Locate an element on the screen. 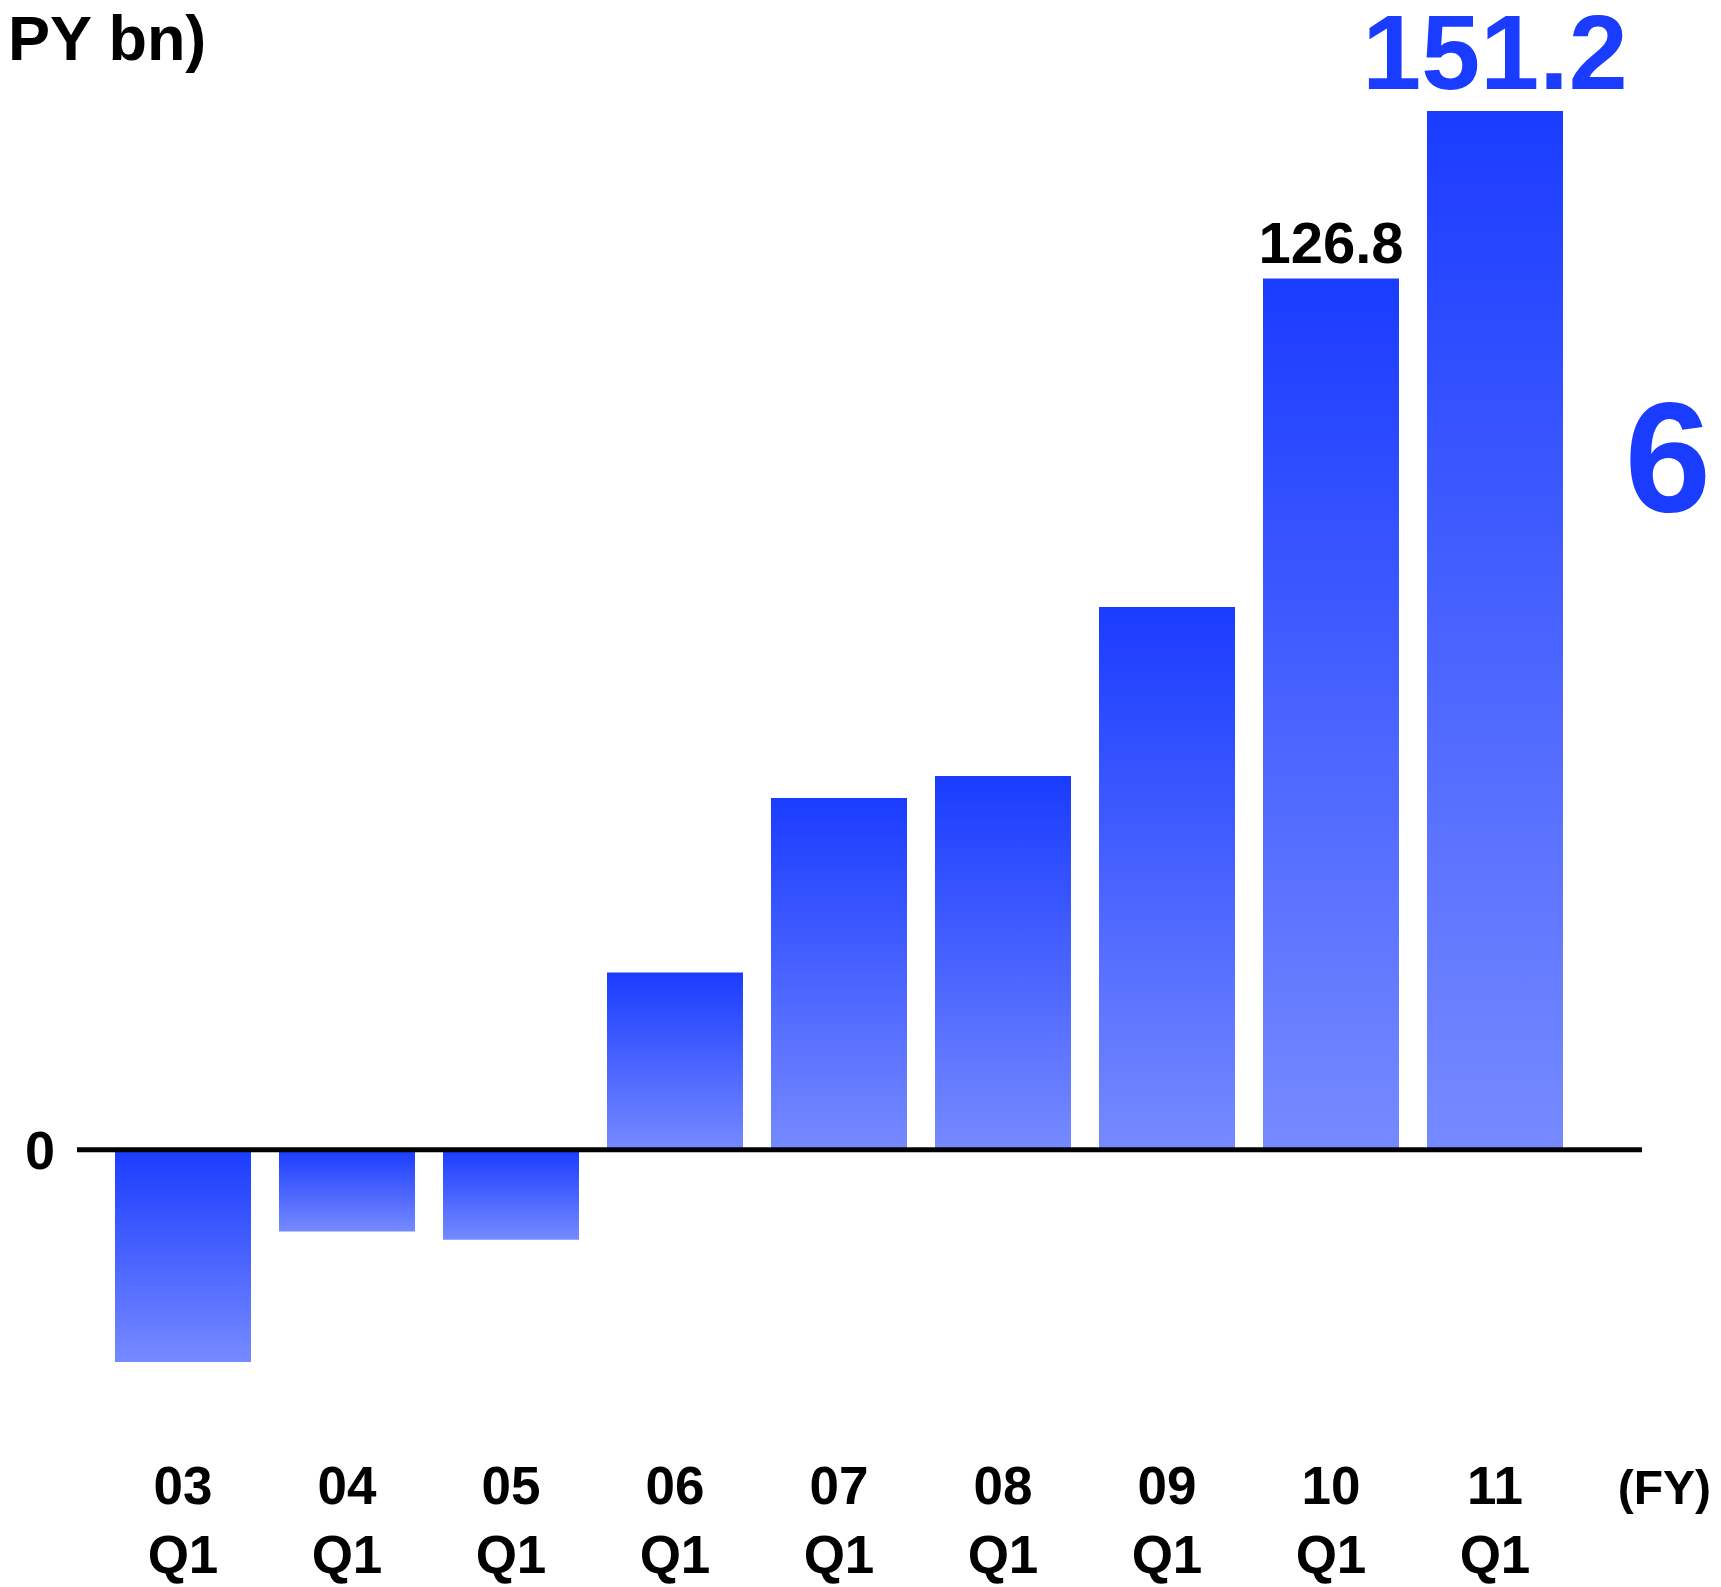 Image resolution: width=1721 pixels, height=1587 pixels. data-label: 126.8 is located at coordinates (1331, 242).